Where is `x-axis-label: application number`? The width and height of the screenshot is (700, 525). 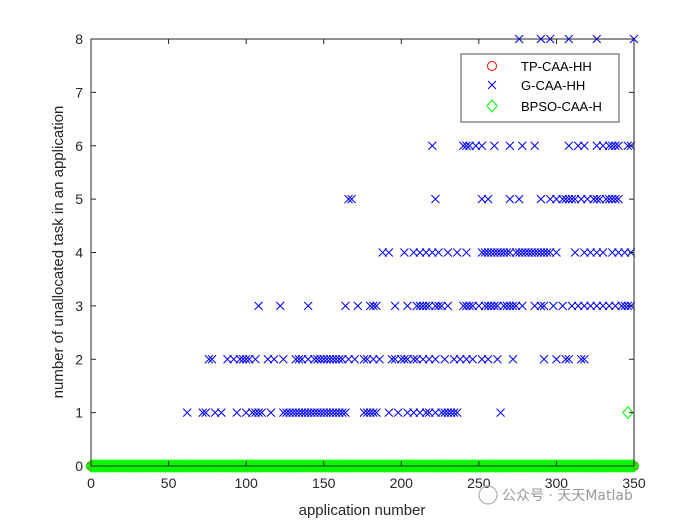
x-axis-label: application number is located at coordinates (362, 510).